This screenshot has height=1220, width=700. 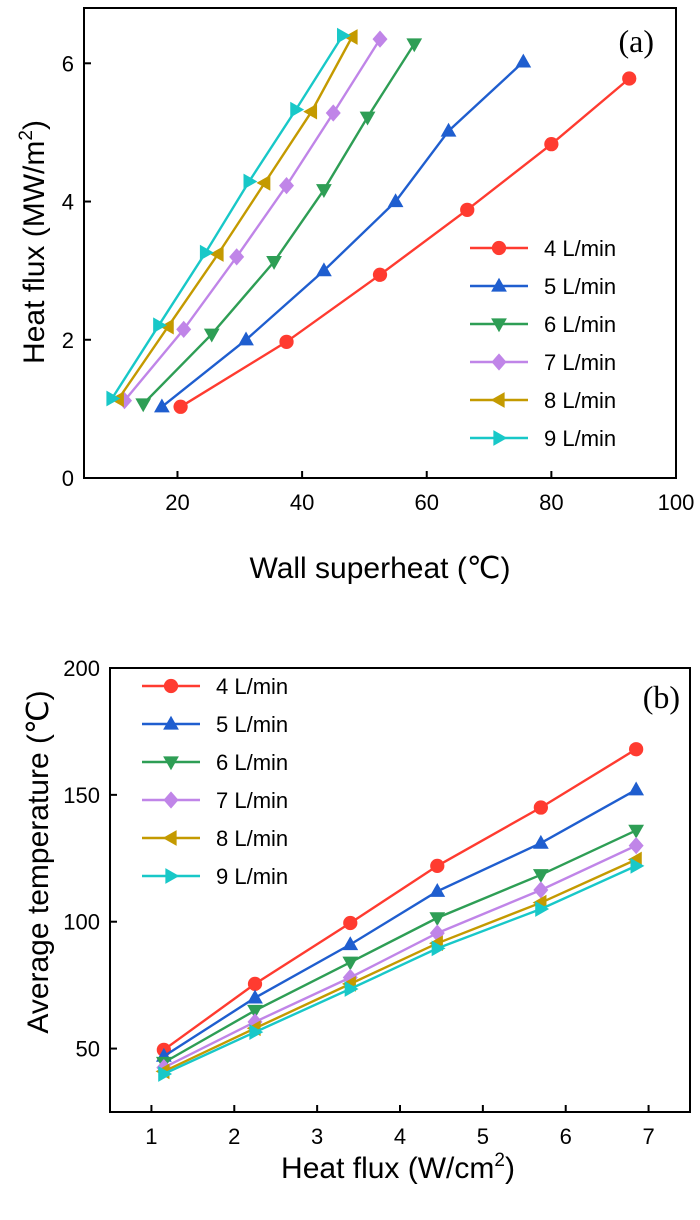 I want to click on panel-b-x-axis-label-main: Heat flux (W/cm, so click(x=387, y=1168).